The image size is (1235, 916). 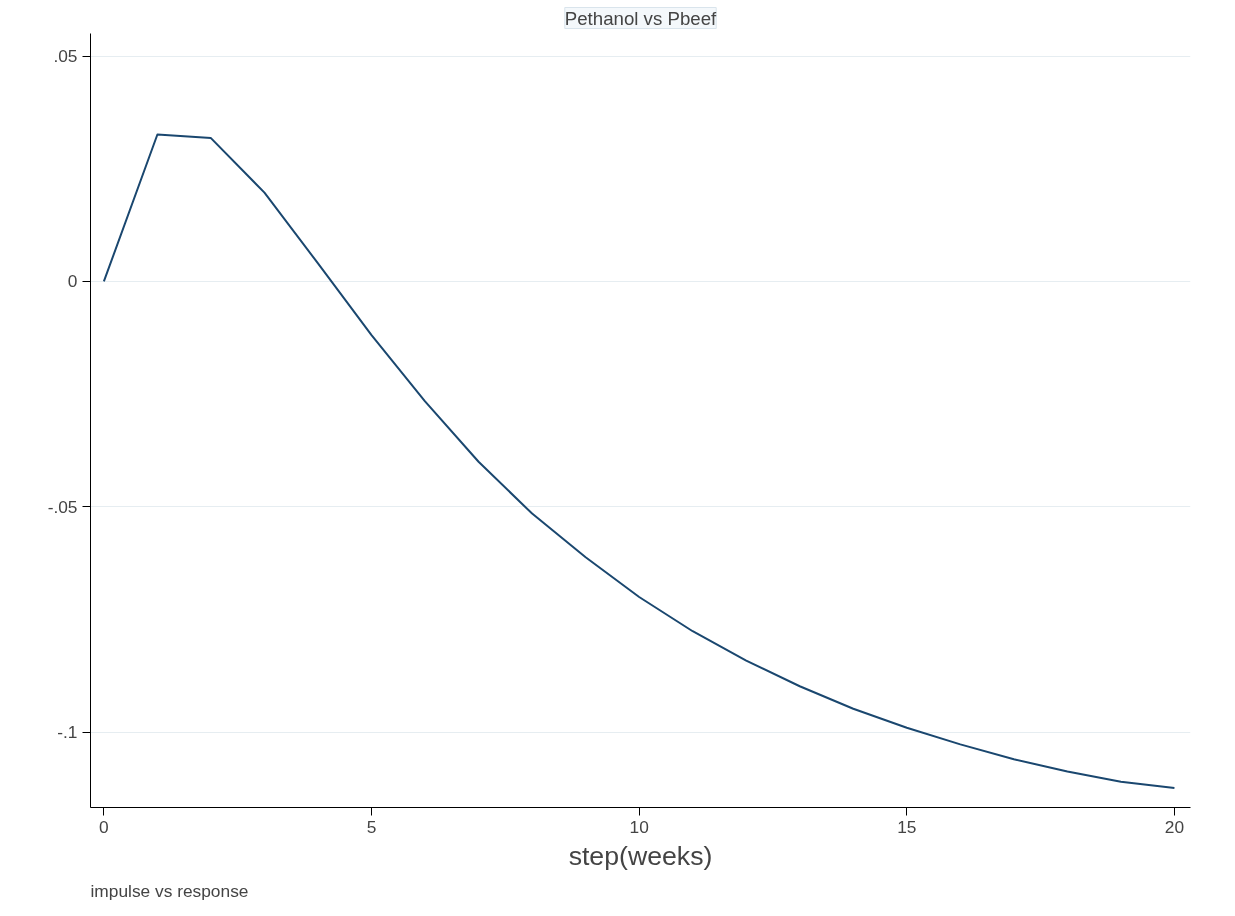 I want to click on y-tick-label: -.1, so click(x=67, y=732).